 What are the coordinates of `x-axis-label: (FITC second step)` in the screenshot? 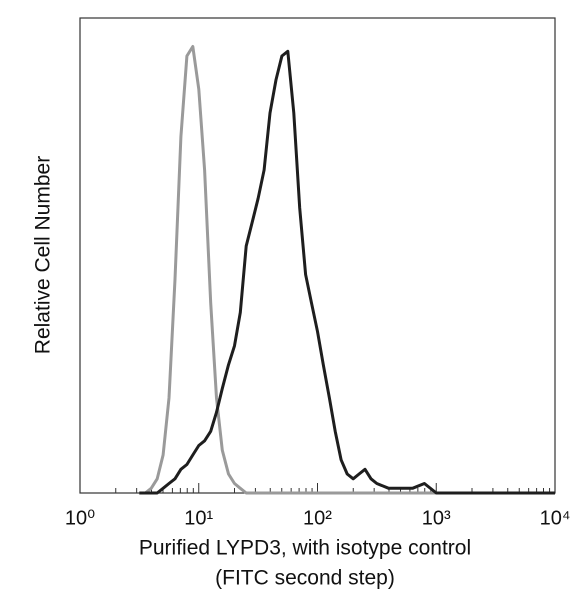 It's located at (305, 578).